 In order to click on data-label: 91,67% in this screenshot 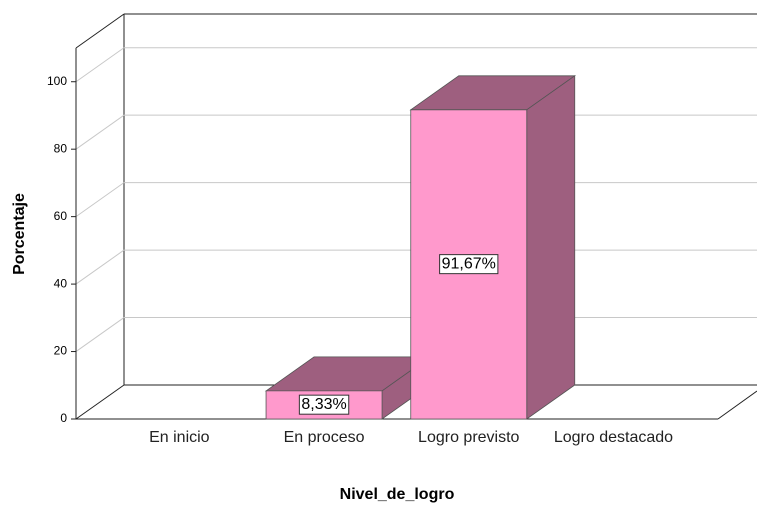, I will do `click(469, 264)`.